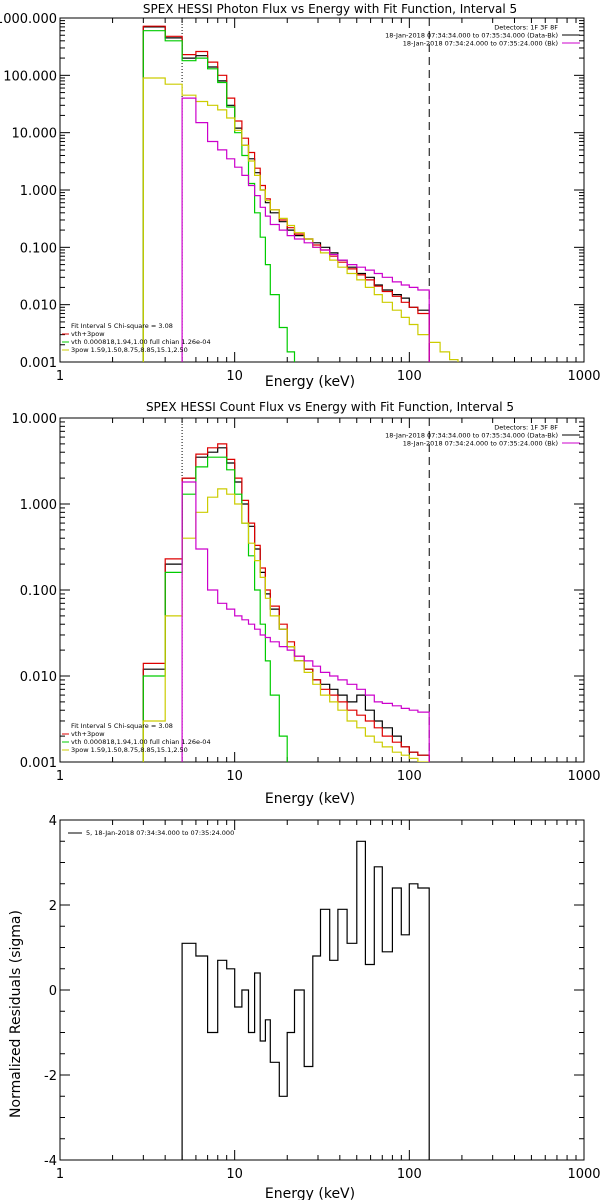  Describe the element at coordinates (30, 76) in the screenshot. I see `y-tick-label: 100.000` at that location.